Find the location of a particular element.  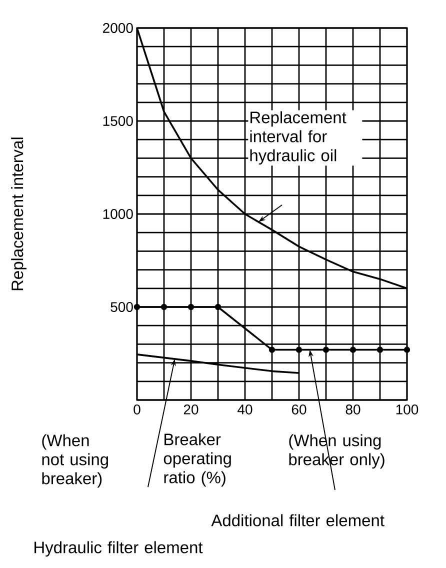

x-tick-label: 20 is located at coordinates (191, 409).